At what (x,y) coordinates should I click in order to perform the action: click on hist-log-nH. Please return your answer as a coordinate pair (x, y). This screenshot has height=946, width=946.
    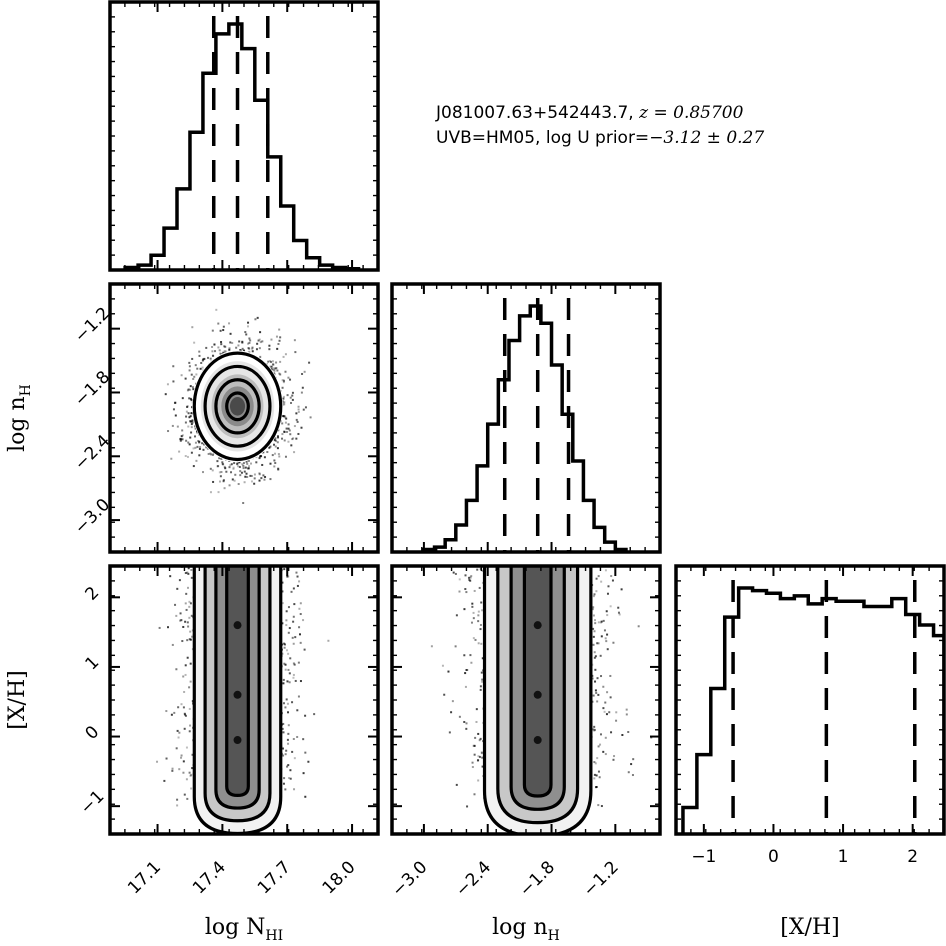
    Looking at the image, I should click on (525, 425).